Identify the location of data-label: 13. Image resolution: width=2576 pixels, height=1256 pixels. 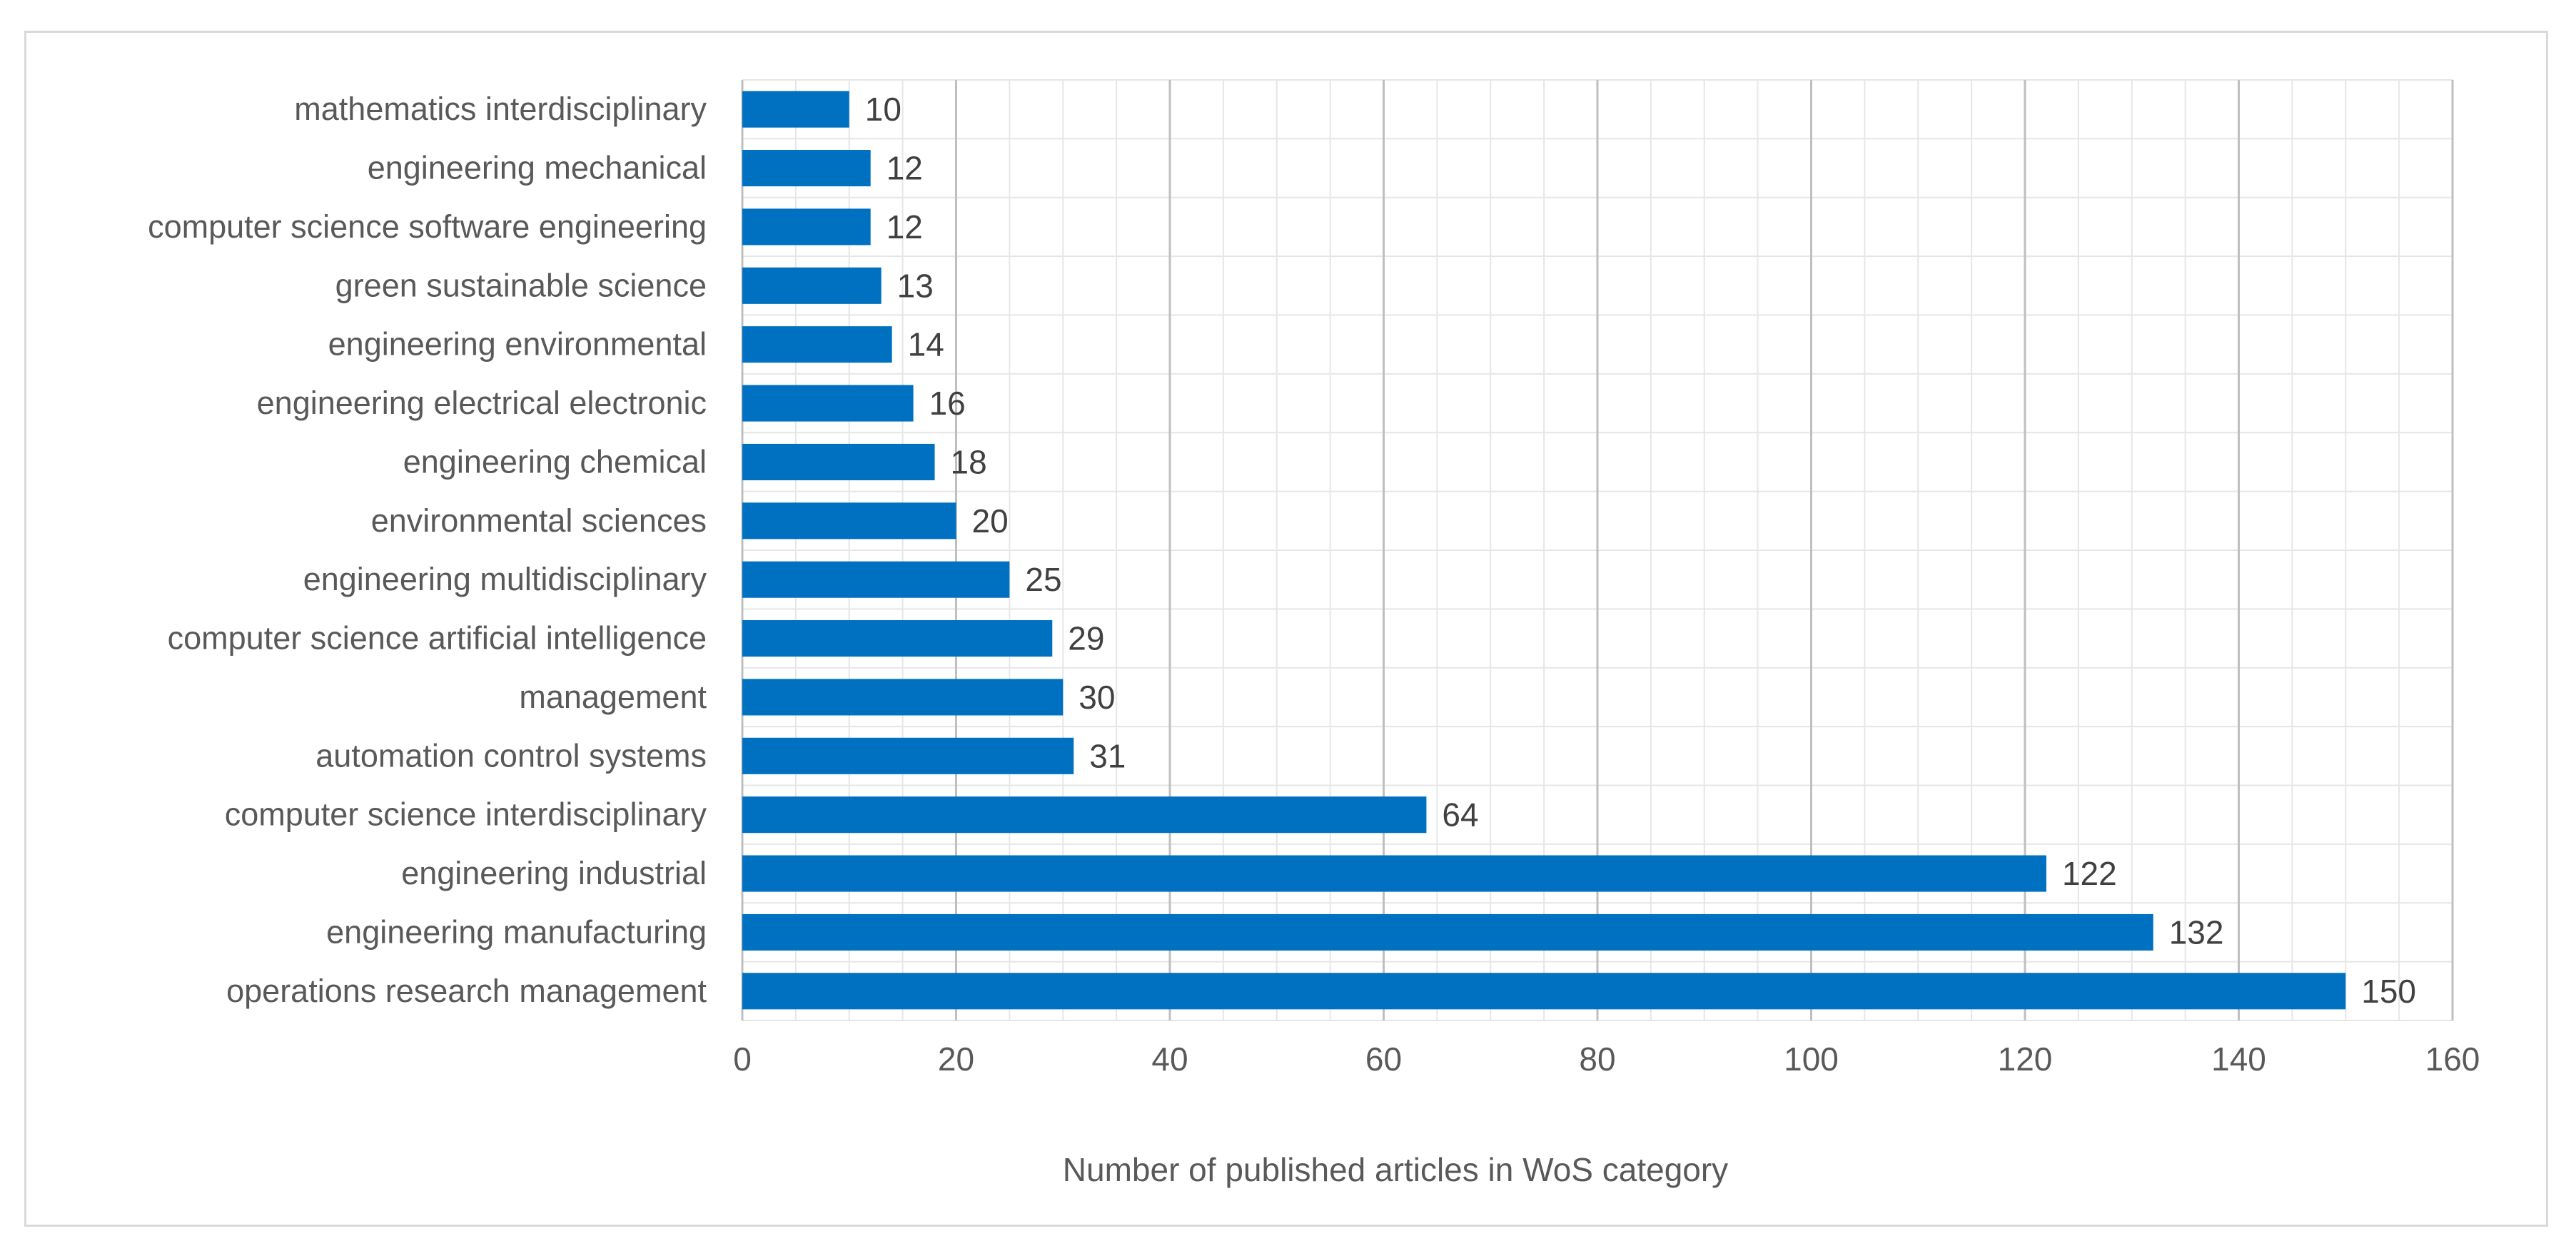
(915, 285).